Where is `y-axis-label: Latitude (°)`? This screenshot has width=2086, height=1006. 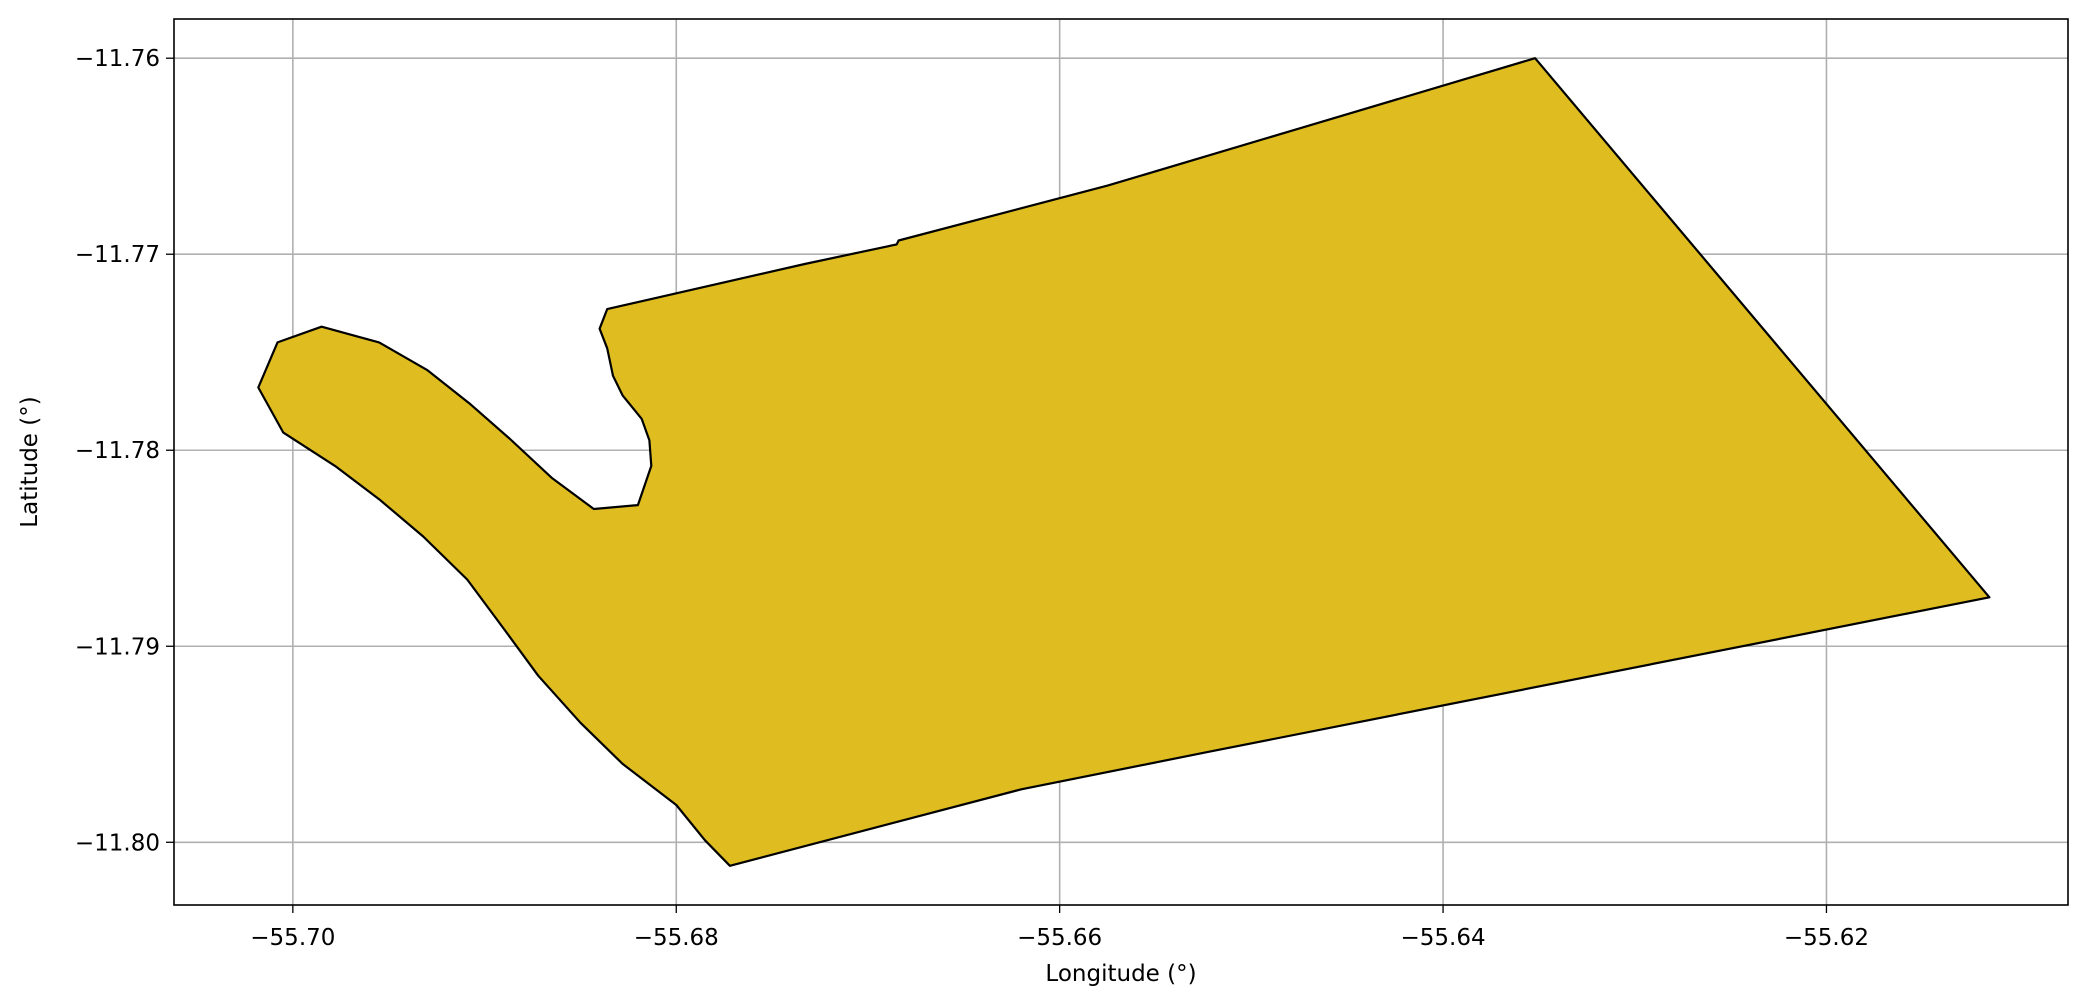 y-axis-label: Latitude (°) is located at coordinates (30, 461).